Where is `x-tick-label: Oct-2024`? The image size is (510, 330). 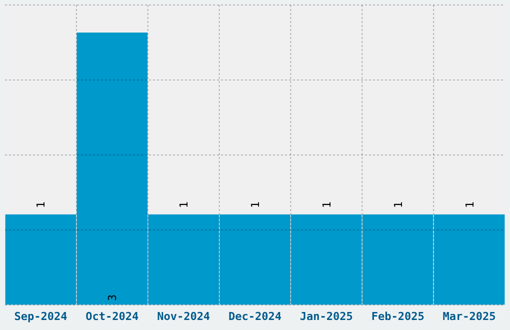
x-tick-label: Oct-2024 is located at coordinates (113, 316).